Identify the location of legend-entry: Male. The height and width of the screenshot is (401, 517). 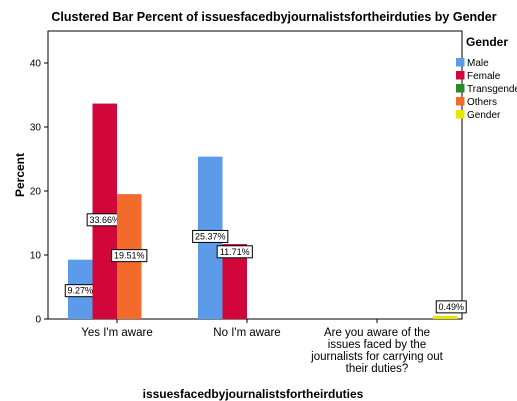
(472, 63).